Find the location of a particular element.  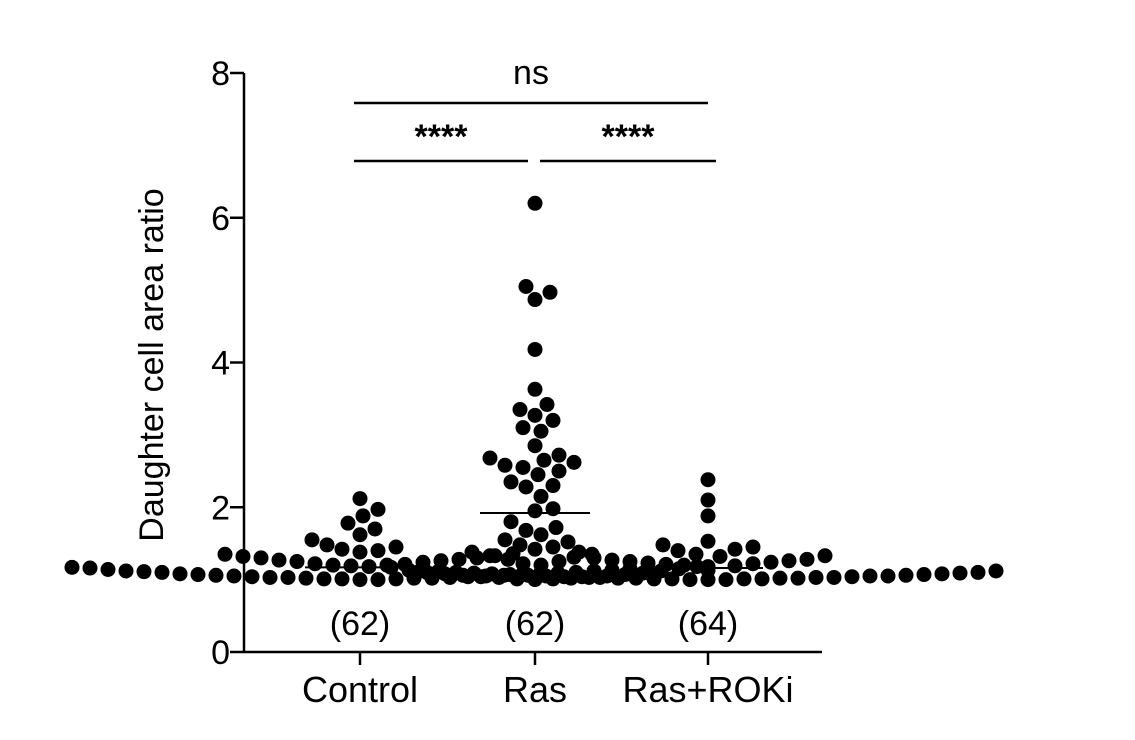

significance-label: **** is located at coordinates (629, 137).